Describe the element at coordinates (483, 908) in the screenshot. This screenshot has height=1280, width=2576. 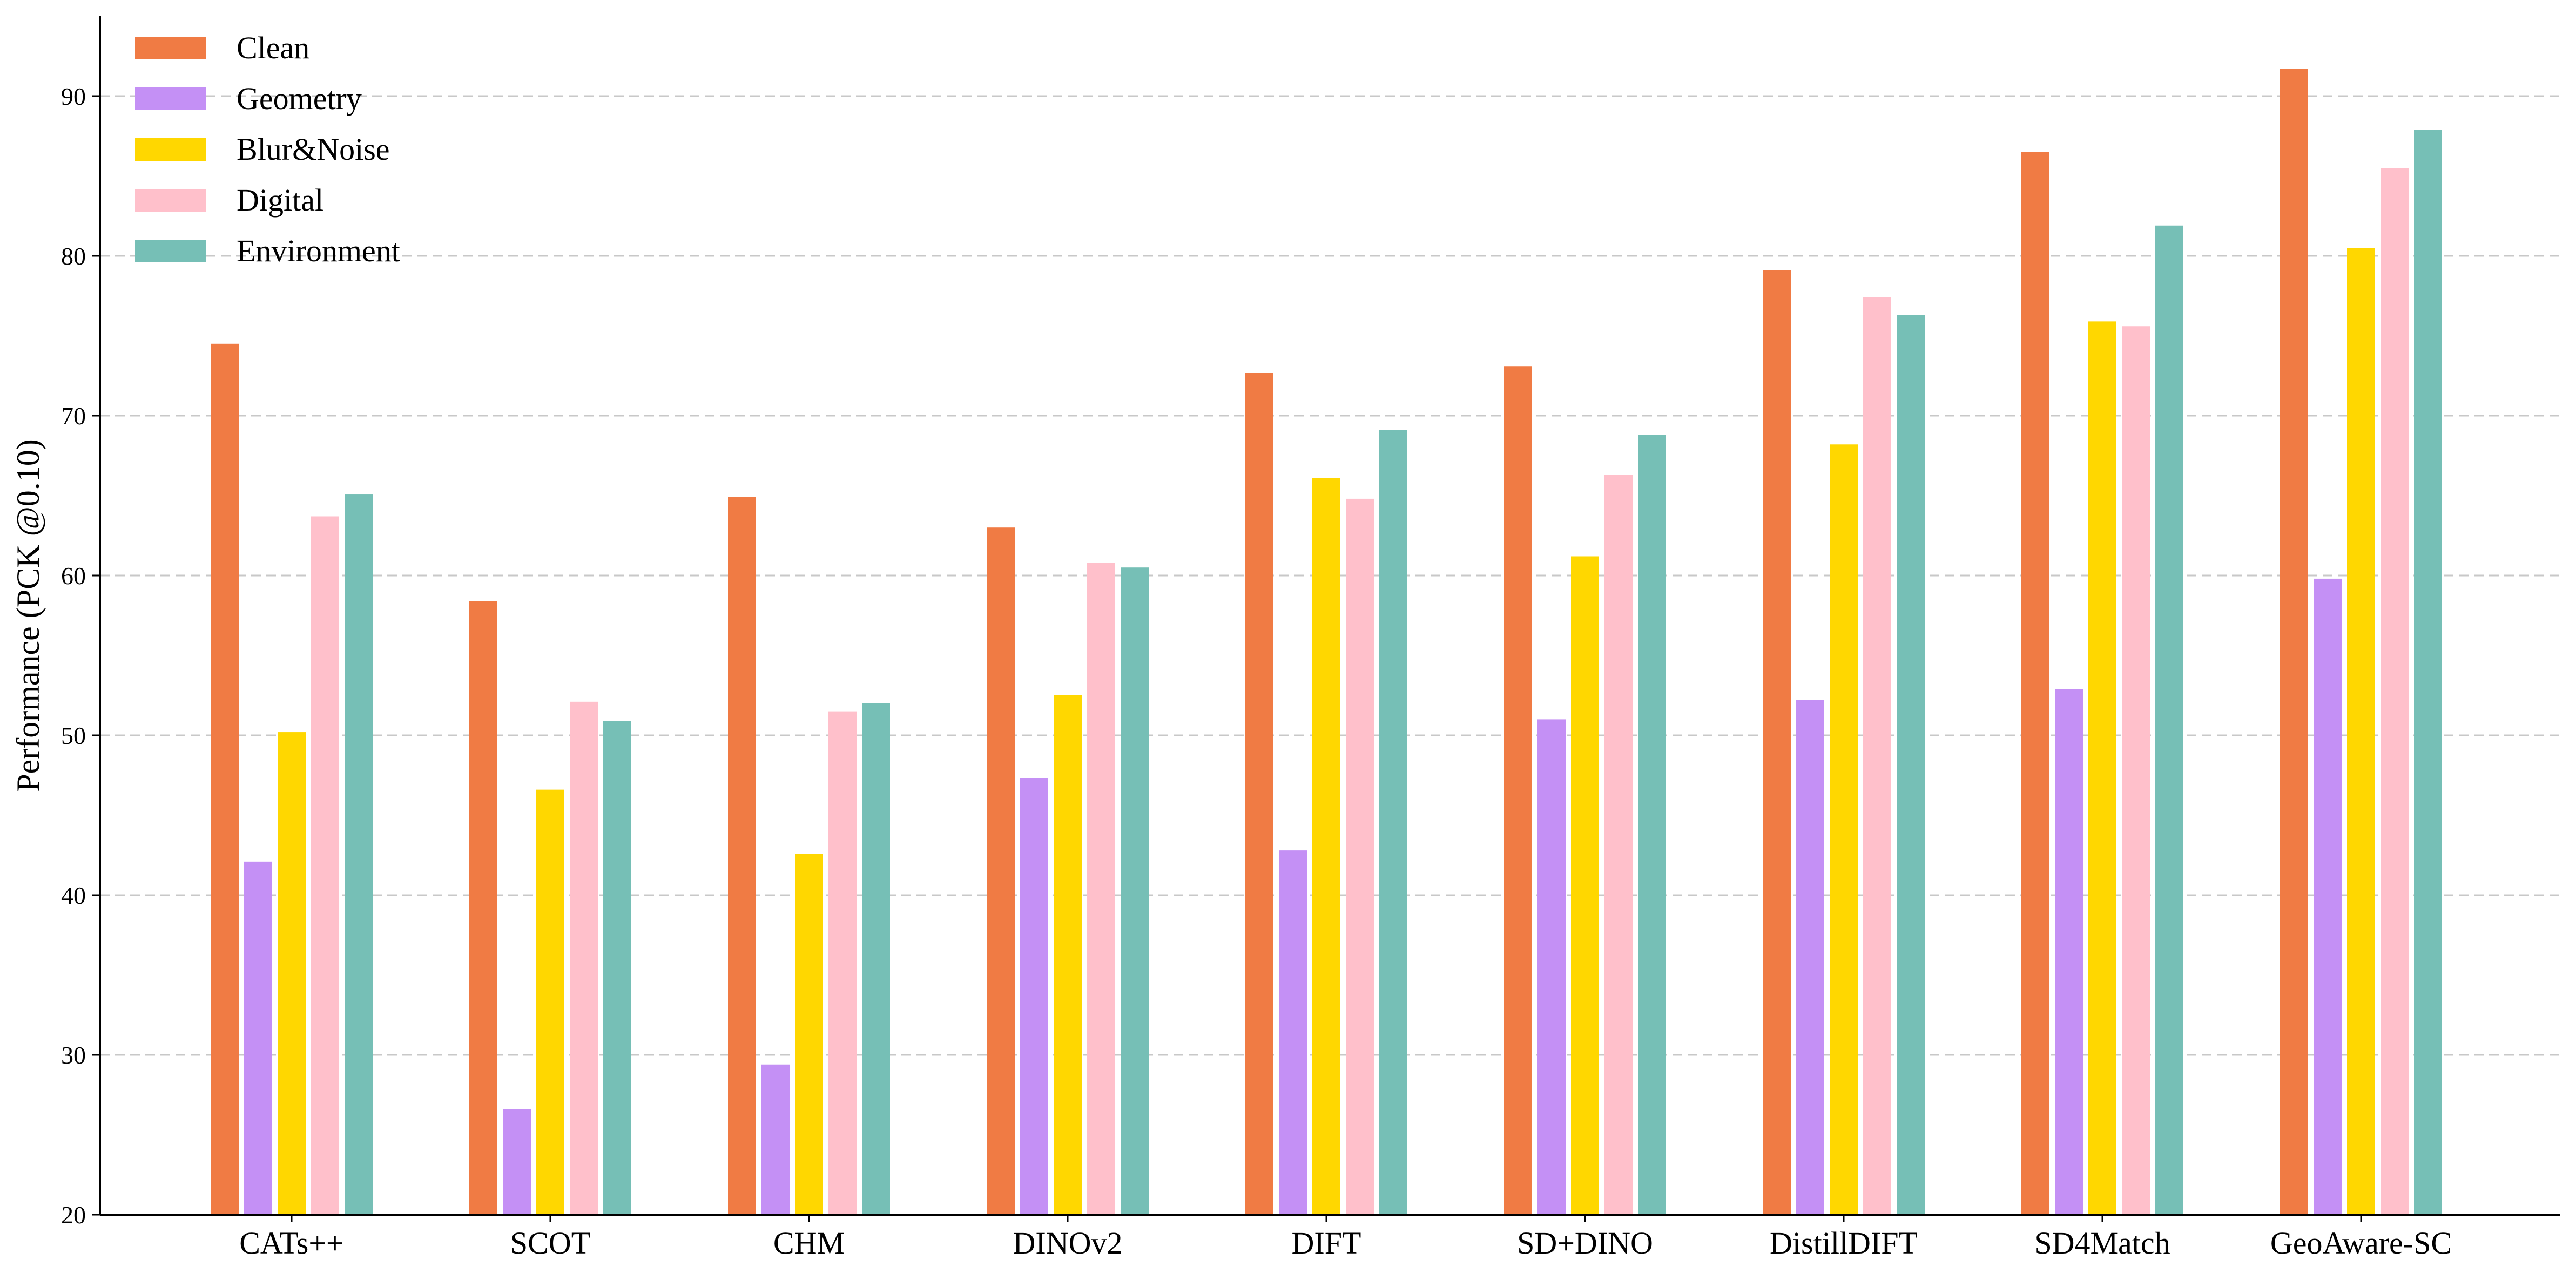
I see `bar-clean-scot` at that location.